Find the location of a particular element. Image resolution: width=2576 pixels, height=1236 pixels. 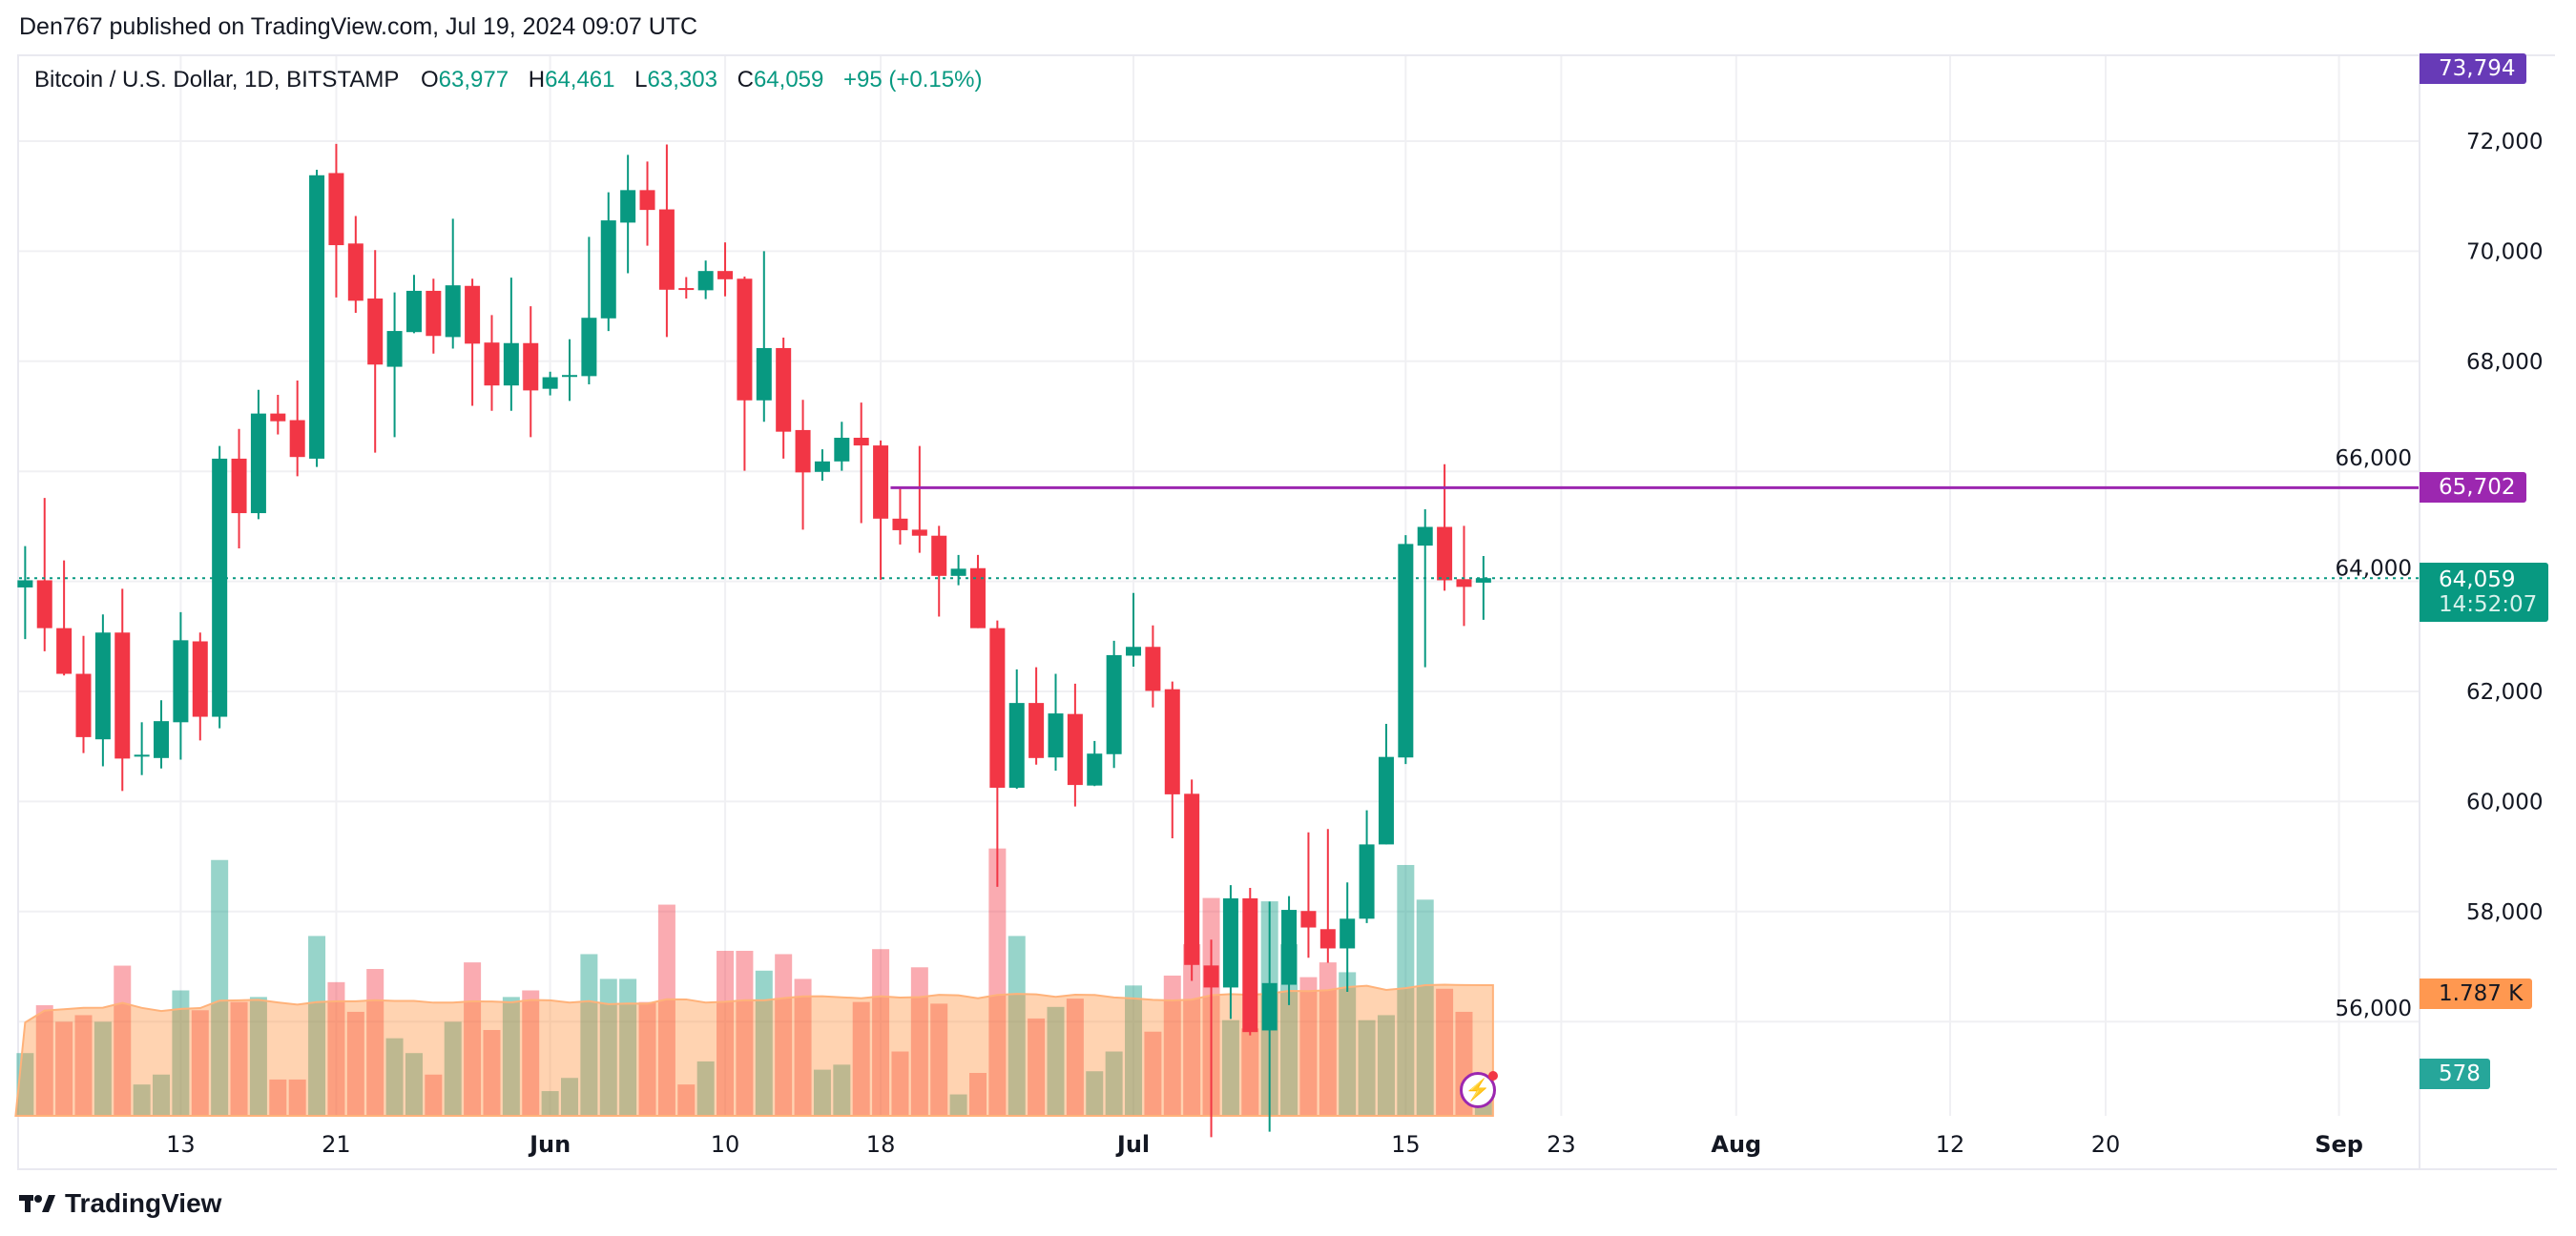

close-value: 64,059 is located at coordinates (788, 80).